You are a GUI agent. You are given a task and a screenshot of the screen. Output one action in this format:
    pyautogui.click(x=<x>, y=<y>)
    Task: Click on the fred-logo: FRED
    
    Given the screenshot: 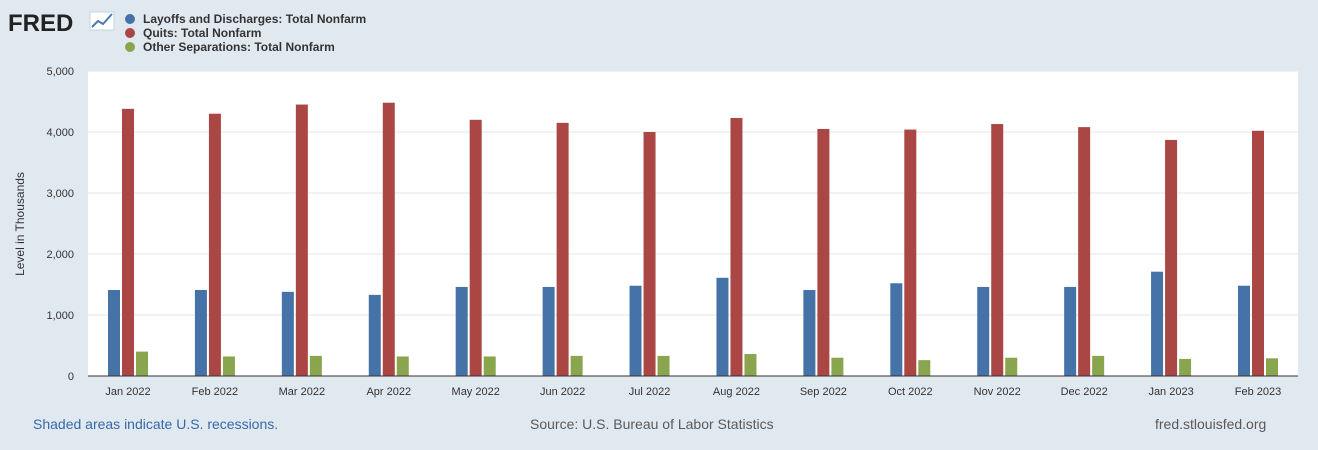 What is the action you would take?
    pyautogui.click(x=61, y=23)
    